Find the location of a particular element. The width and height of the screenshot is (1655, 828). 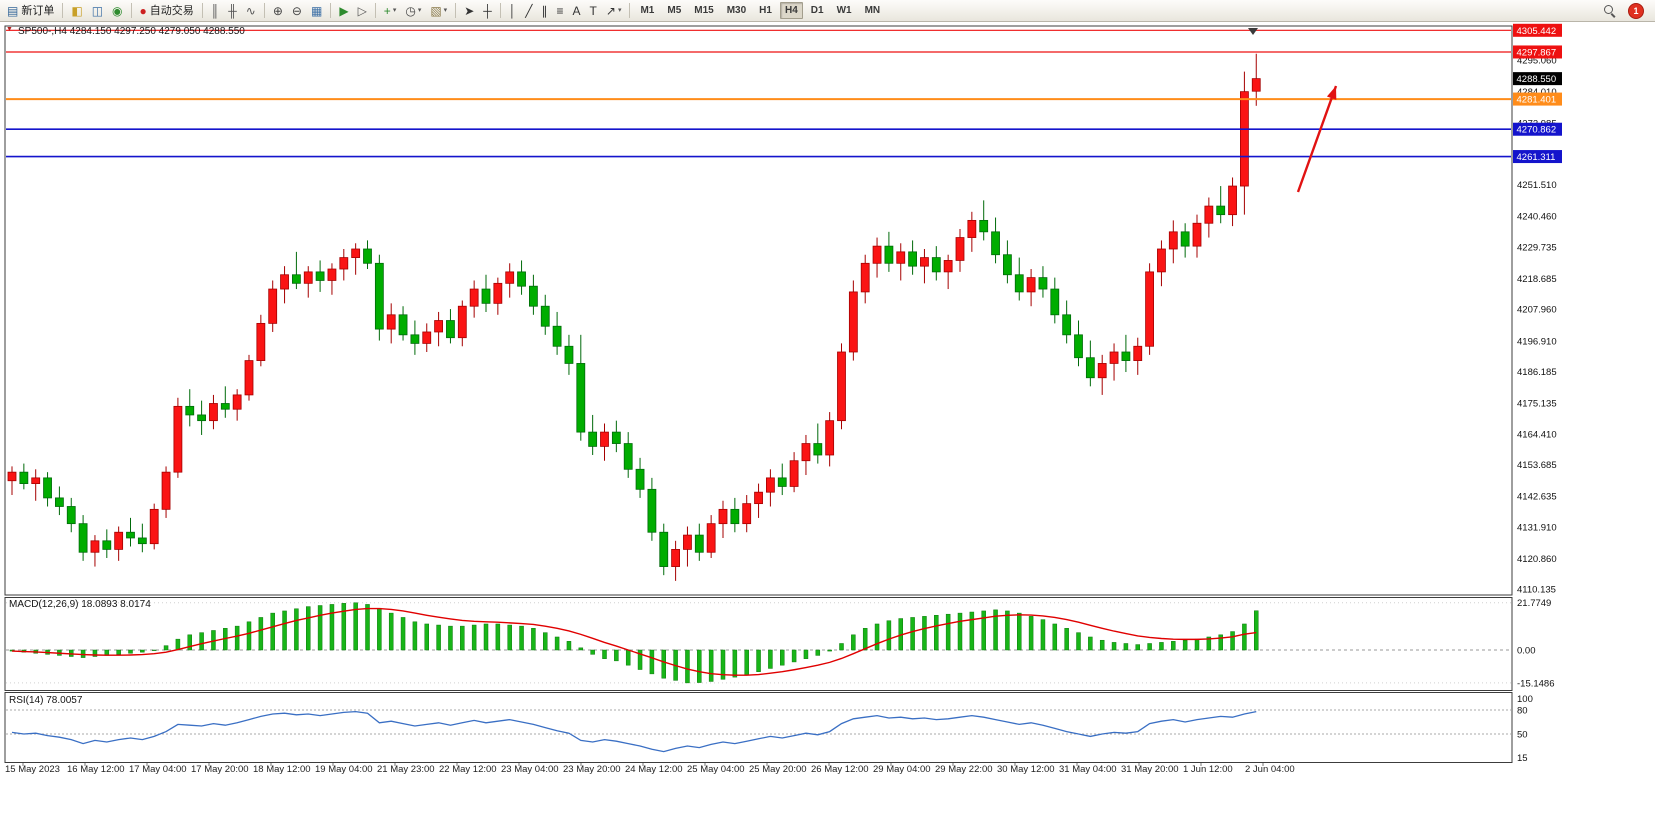

timeframe-mn-button: MN is located at coordinates (872, 10).